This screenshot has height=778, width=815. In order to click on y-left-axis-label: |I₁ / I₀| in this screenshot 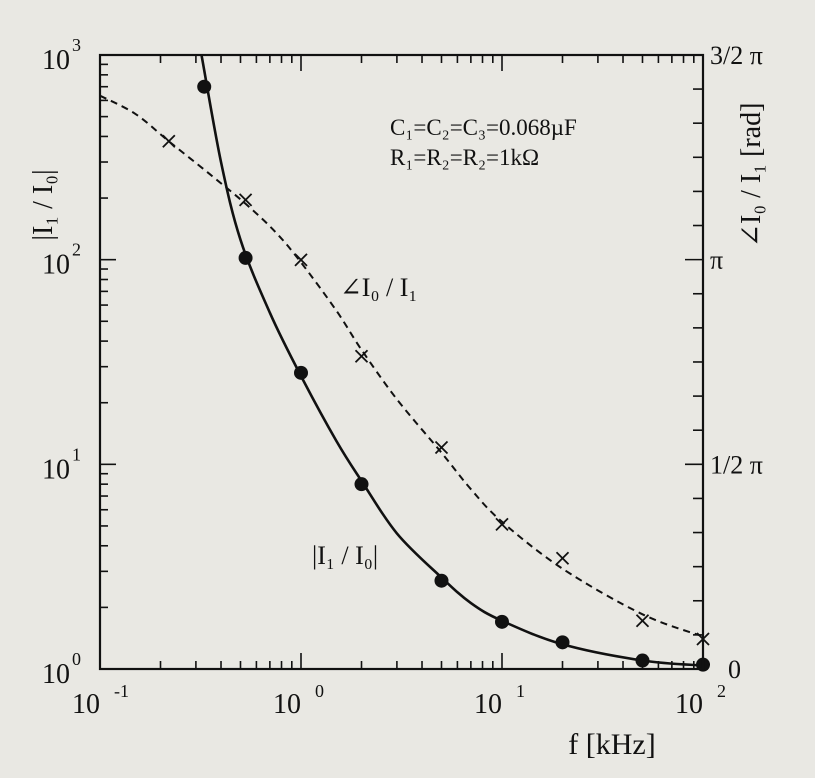, I will do `click(43, 204)`.